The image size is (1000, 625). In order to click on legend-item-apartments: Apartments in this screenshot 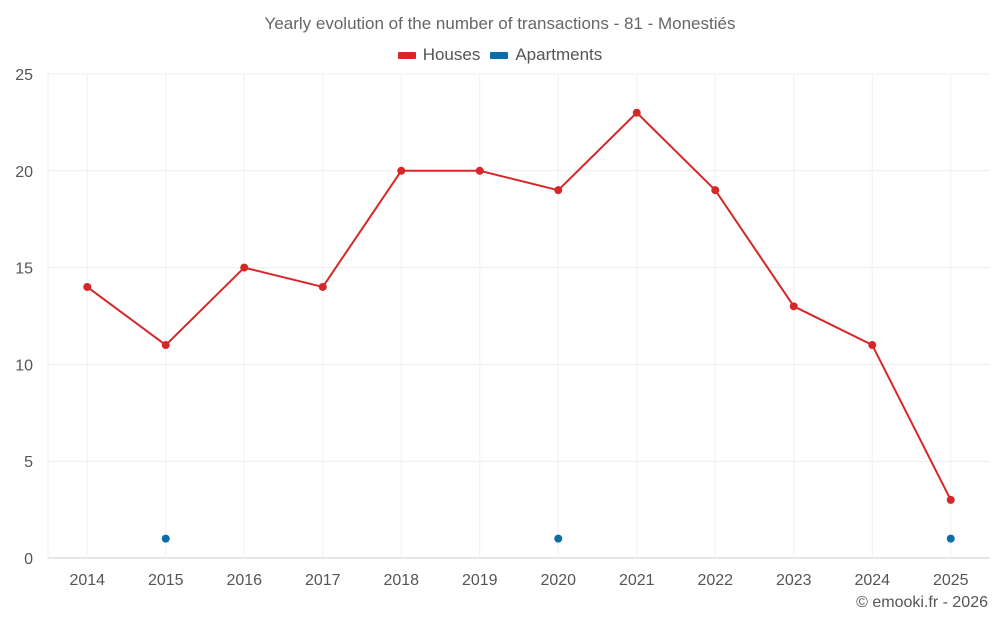, I will do `click(546, 55)`.